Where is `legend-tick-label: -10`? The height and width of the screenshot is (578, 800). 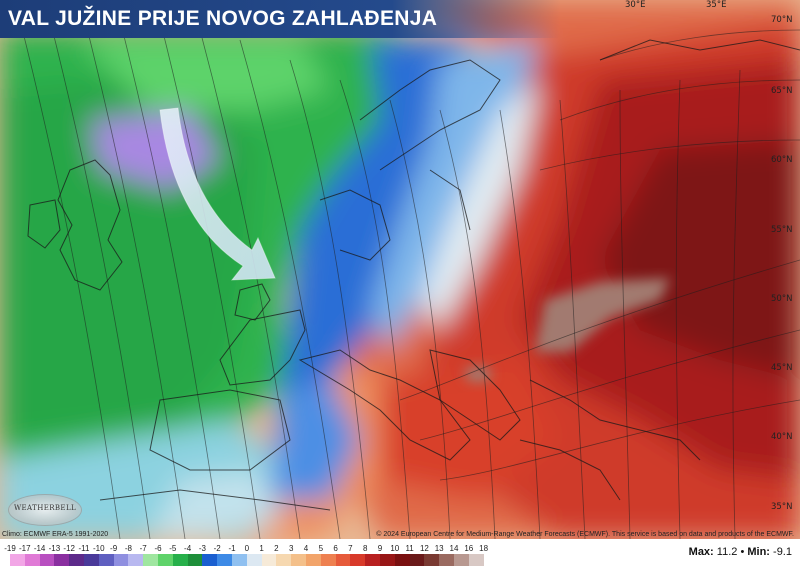 legend-tick-label: -10 is located at coordinates (99, 548).